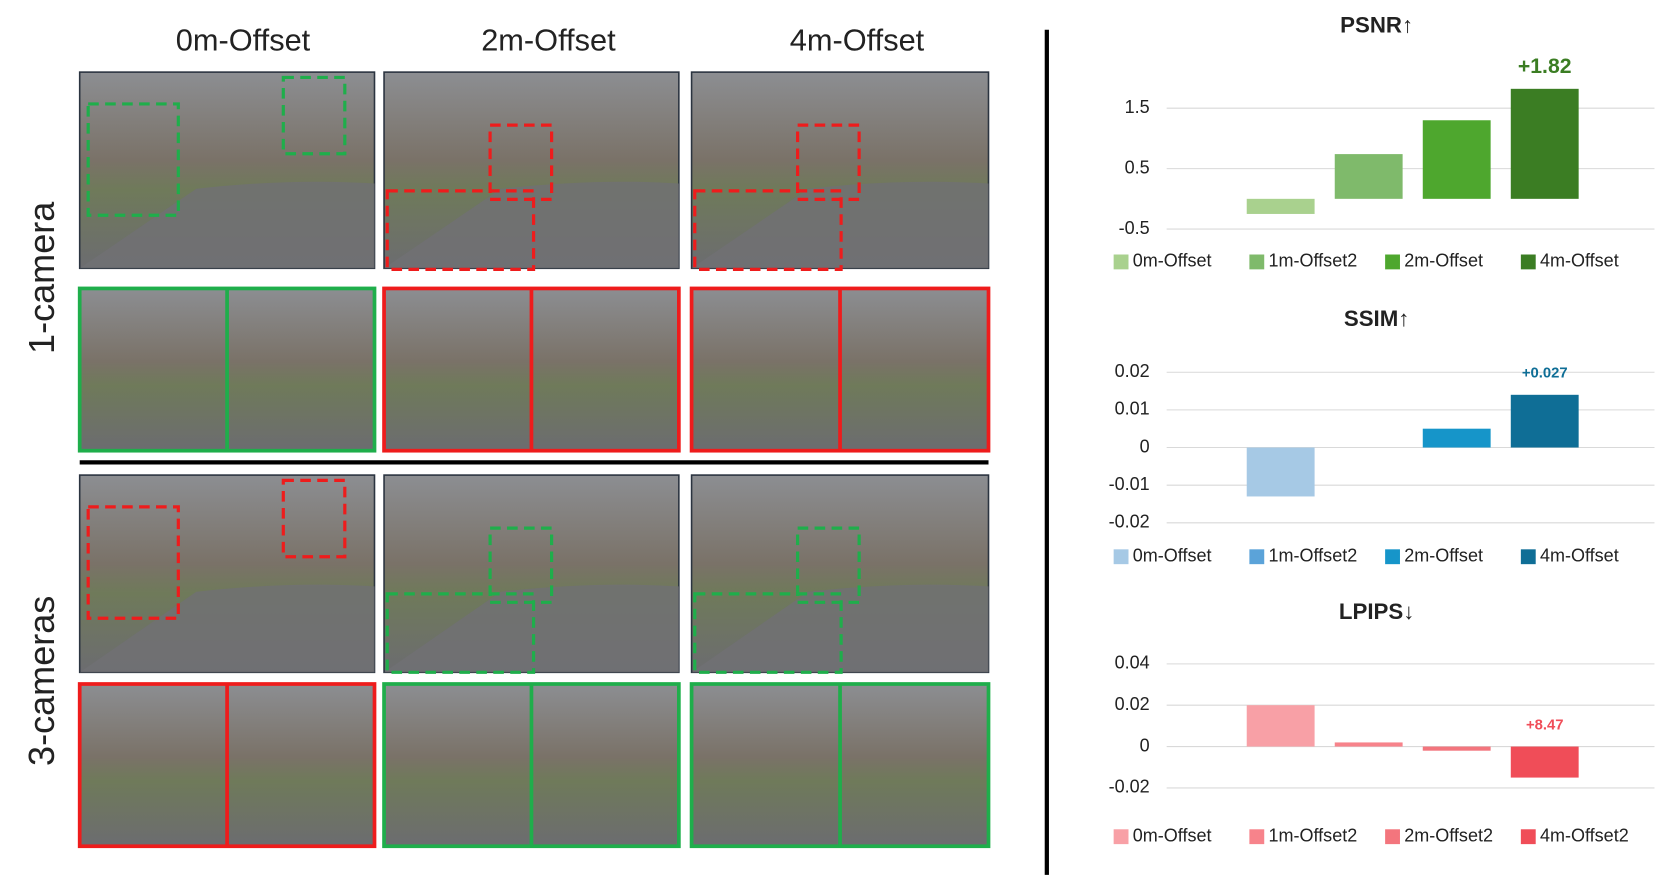 Image resolution: width=1661 pixels, height=882 pixels. I want to click on annotation: +1.82, so click(1545, 66).